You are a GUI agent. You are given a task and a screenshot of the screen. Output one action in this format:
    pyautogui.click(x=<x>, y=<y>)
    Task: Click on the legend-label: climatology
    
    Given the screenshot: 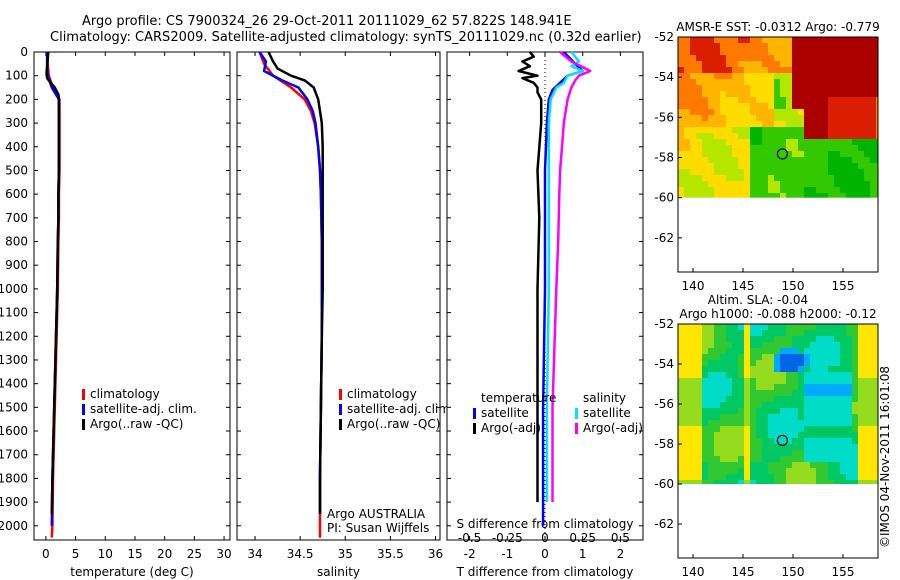 What is the action you would take?
    pyautogui.click(x=125, y=394)
    